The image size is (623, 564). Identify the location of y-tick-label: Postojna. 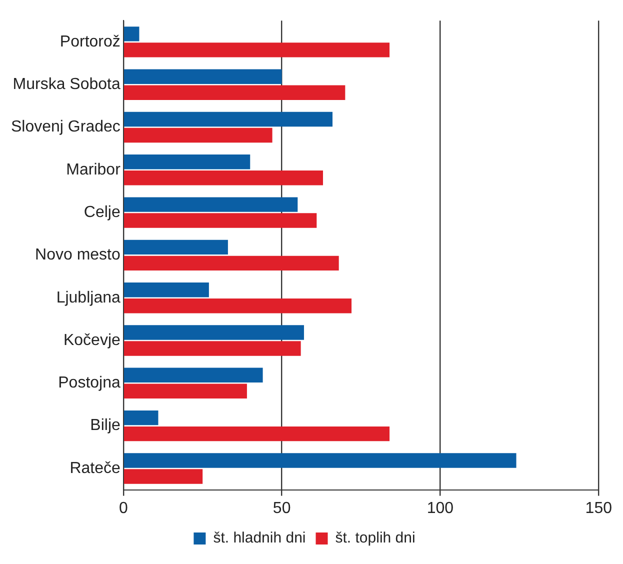
(89, 383).